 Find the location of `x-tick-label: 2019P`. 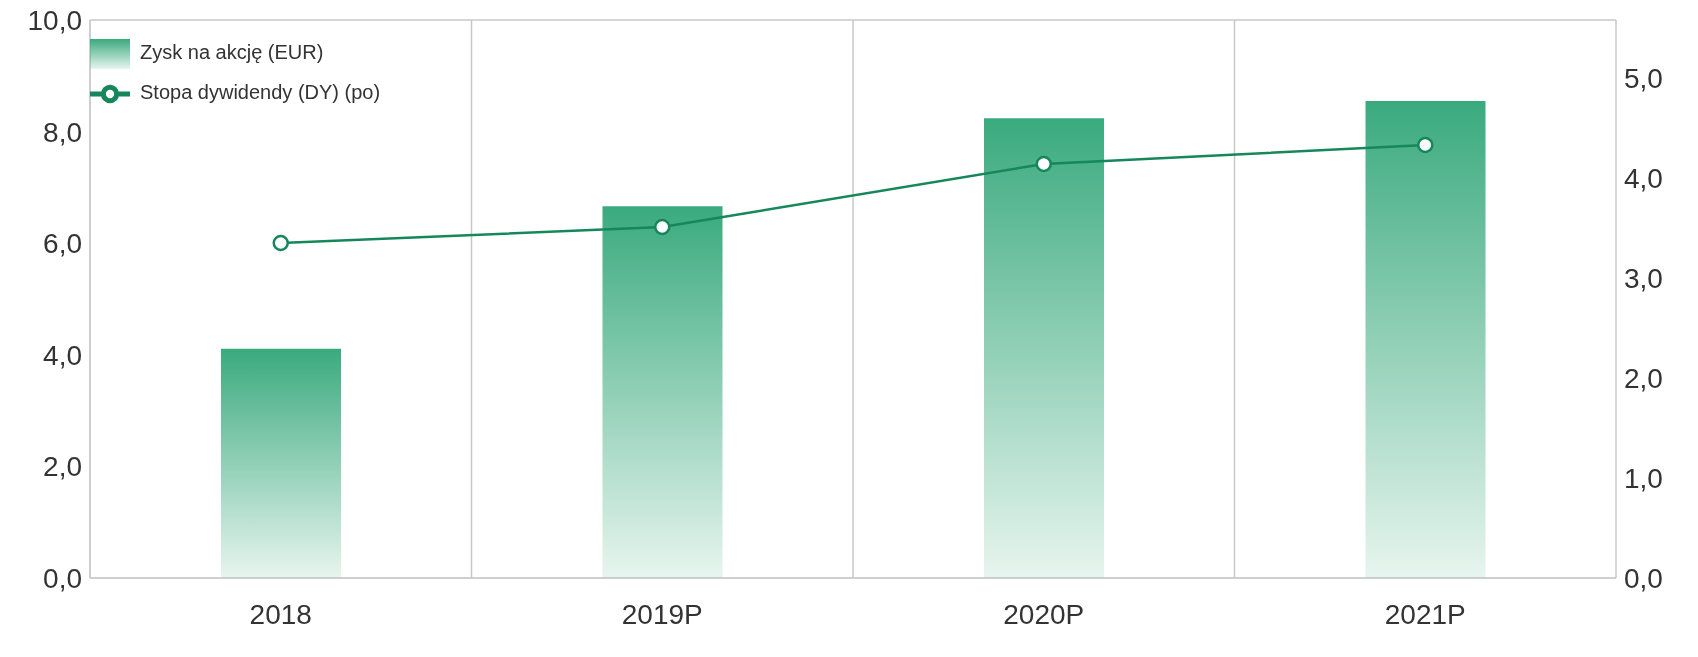

x-tick-label: 2019P is located at coordinates (662, 614).